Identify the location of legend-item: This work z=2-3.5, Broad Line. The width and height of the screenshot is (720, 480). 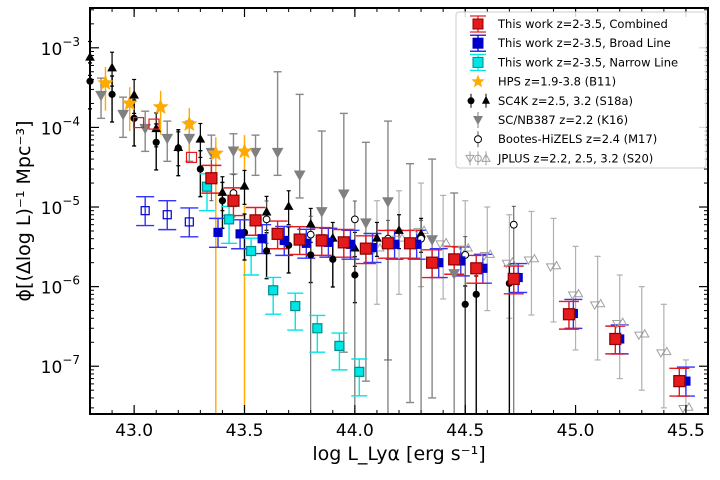
(570, 43).